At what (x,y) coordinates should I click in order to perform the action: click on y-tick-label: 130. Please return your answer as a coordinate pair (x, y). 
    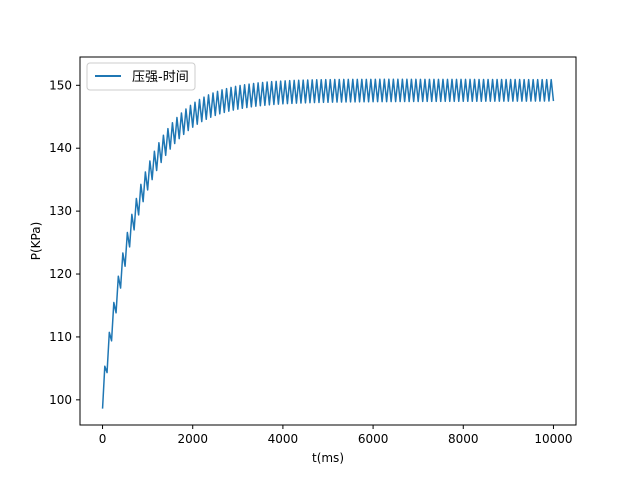
    Looking at the image, I should click on (60, 211).